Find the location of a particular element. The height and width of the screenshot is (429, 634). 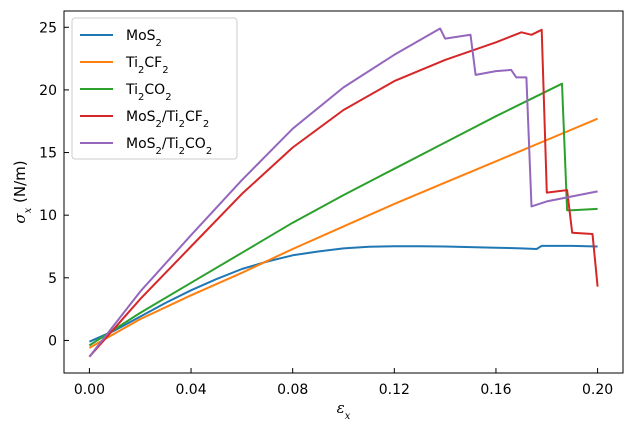

legend-box is located at coordinates (154, 88).